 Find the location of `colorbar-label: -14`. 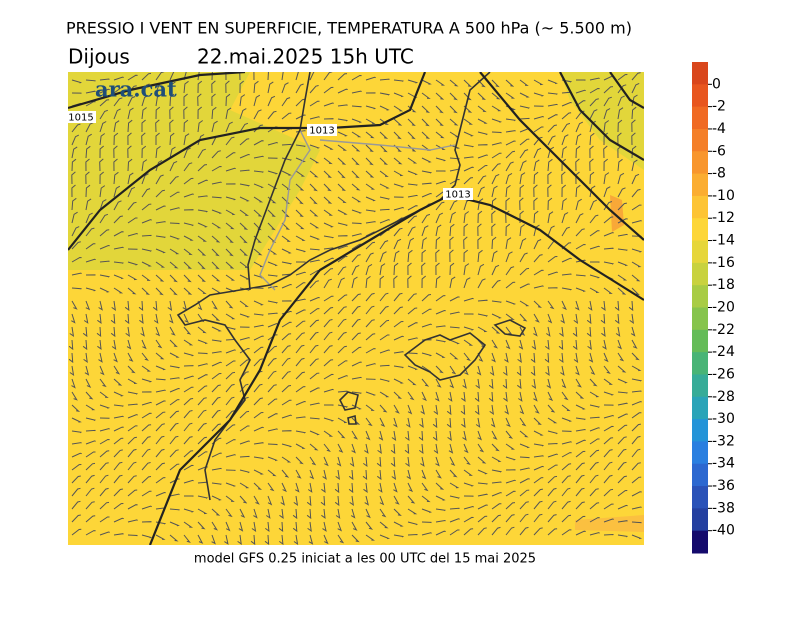

colorbar-label: -14 is located at coordinates (723, 241).